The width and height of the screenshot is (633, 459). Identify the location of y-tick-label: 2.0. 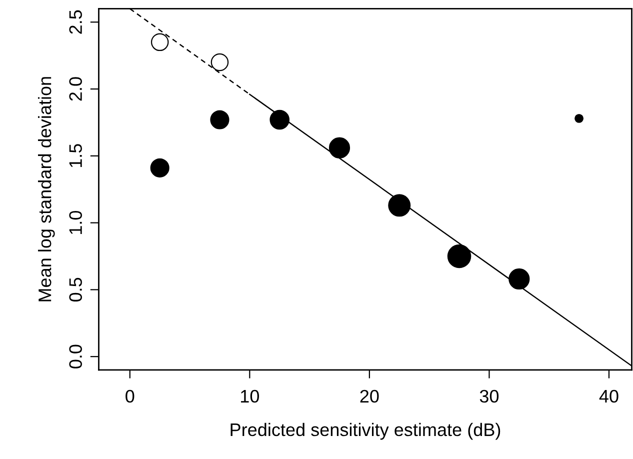
(75, 89).